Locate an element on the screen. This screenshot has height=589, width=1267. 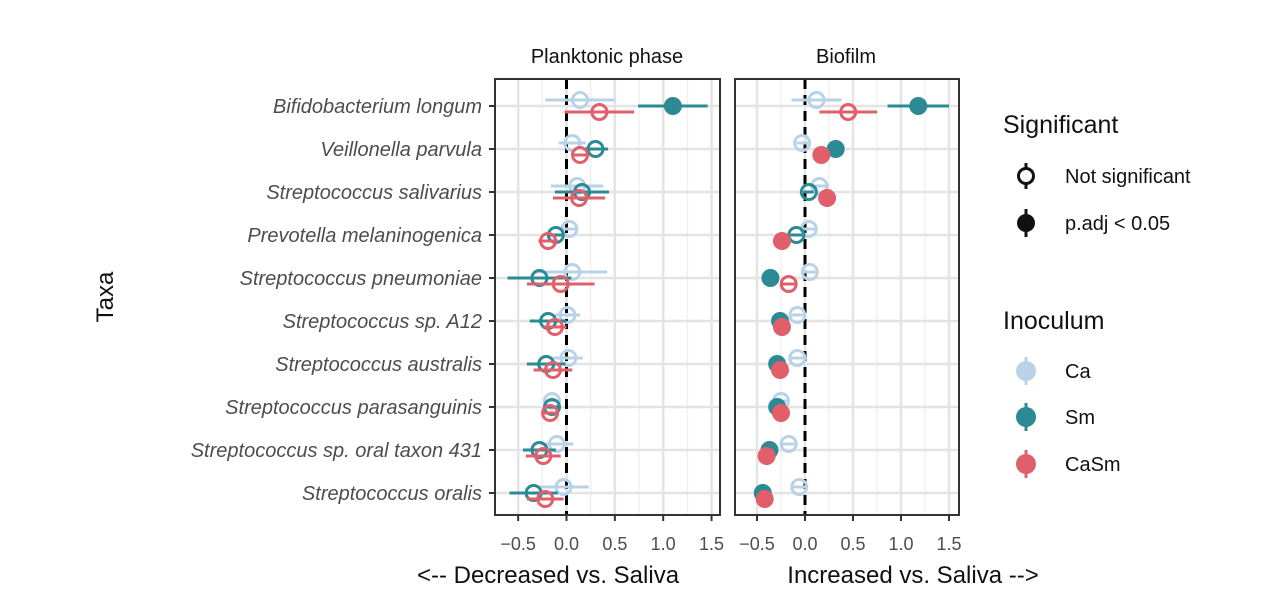
series-casm-biofilm is located at coordinates (816, 305).